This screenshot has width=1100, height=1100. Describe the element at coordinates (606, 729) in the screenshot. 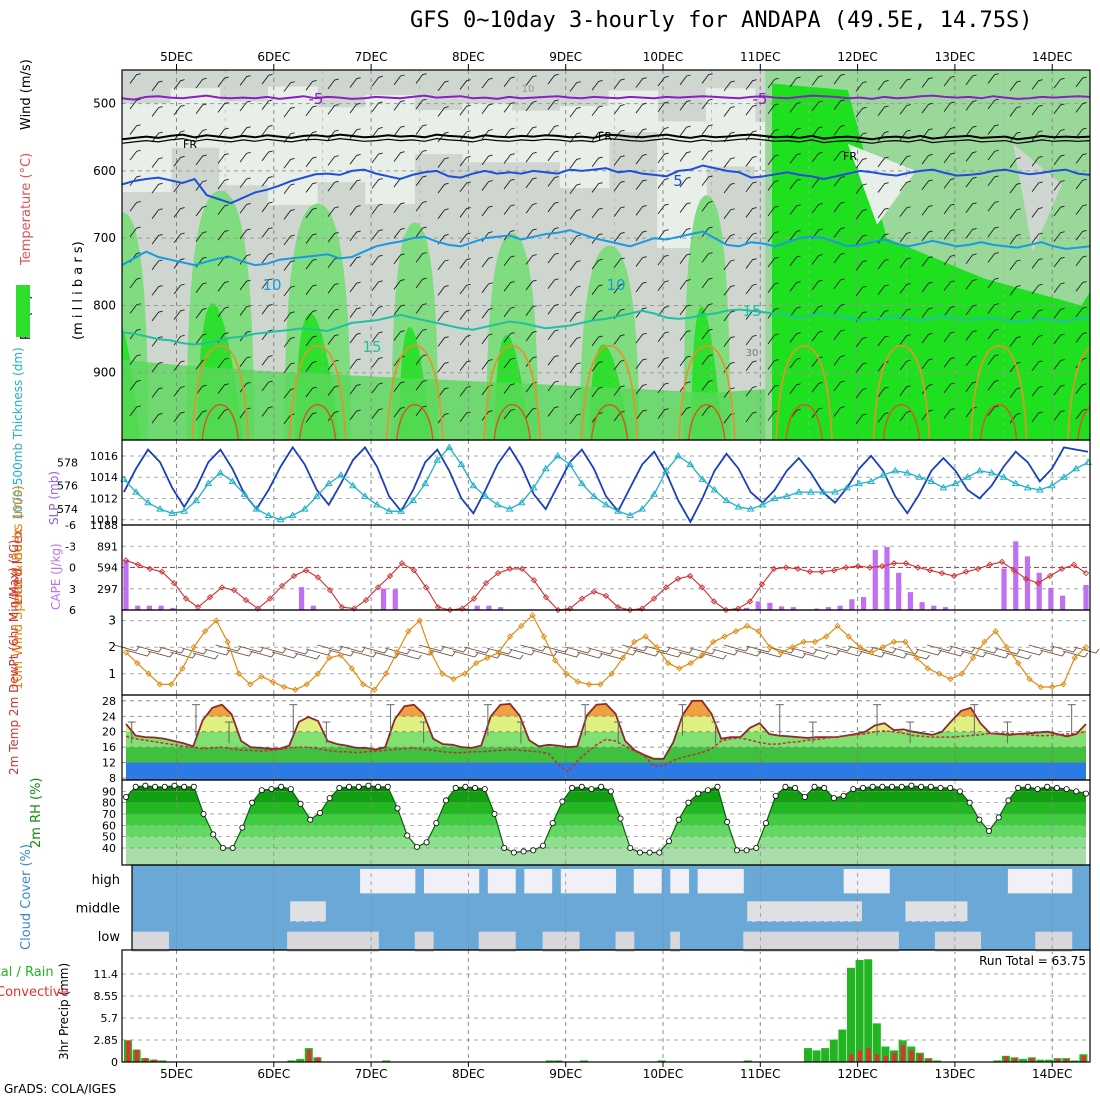

I see `temperature-line` at that location.